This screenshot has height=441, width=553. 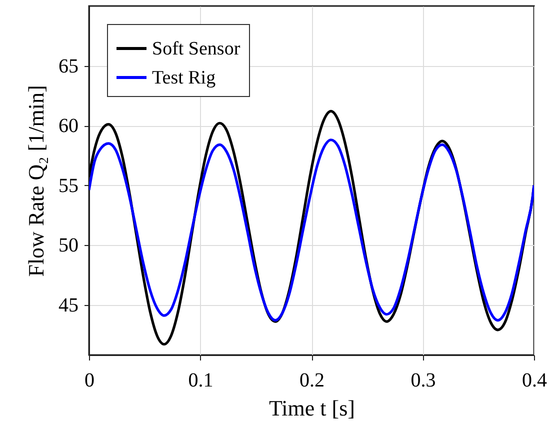 What do you see at coordinates (312, 381) in the screenshot?
I see `x-tick-label: 0.2` at bounding box center [312, 381].